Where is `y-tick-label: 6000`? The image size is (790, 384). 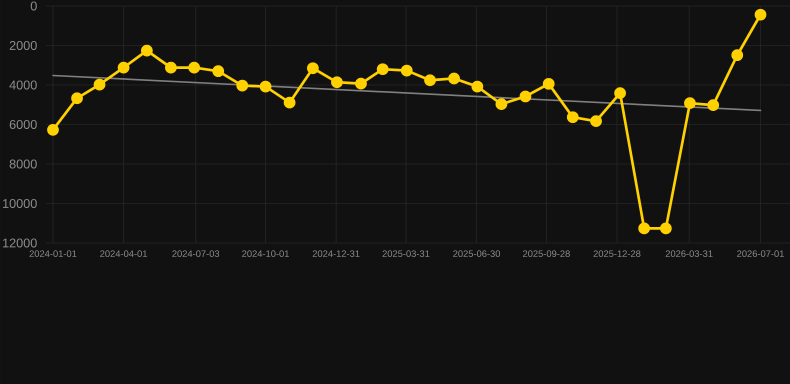 y-tick-label: 6000 is located at coordinates (23, 124).